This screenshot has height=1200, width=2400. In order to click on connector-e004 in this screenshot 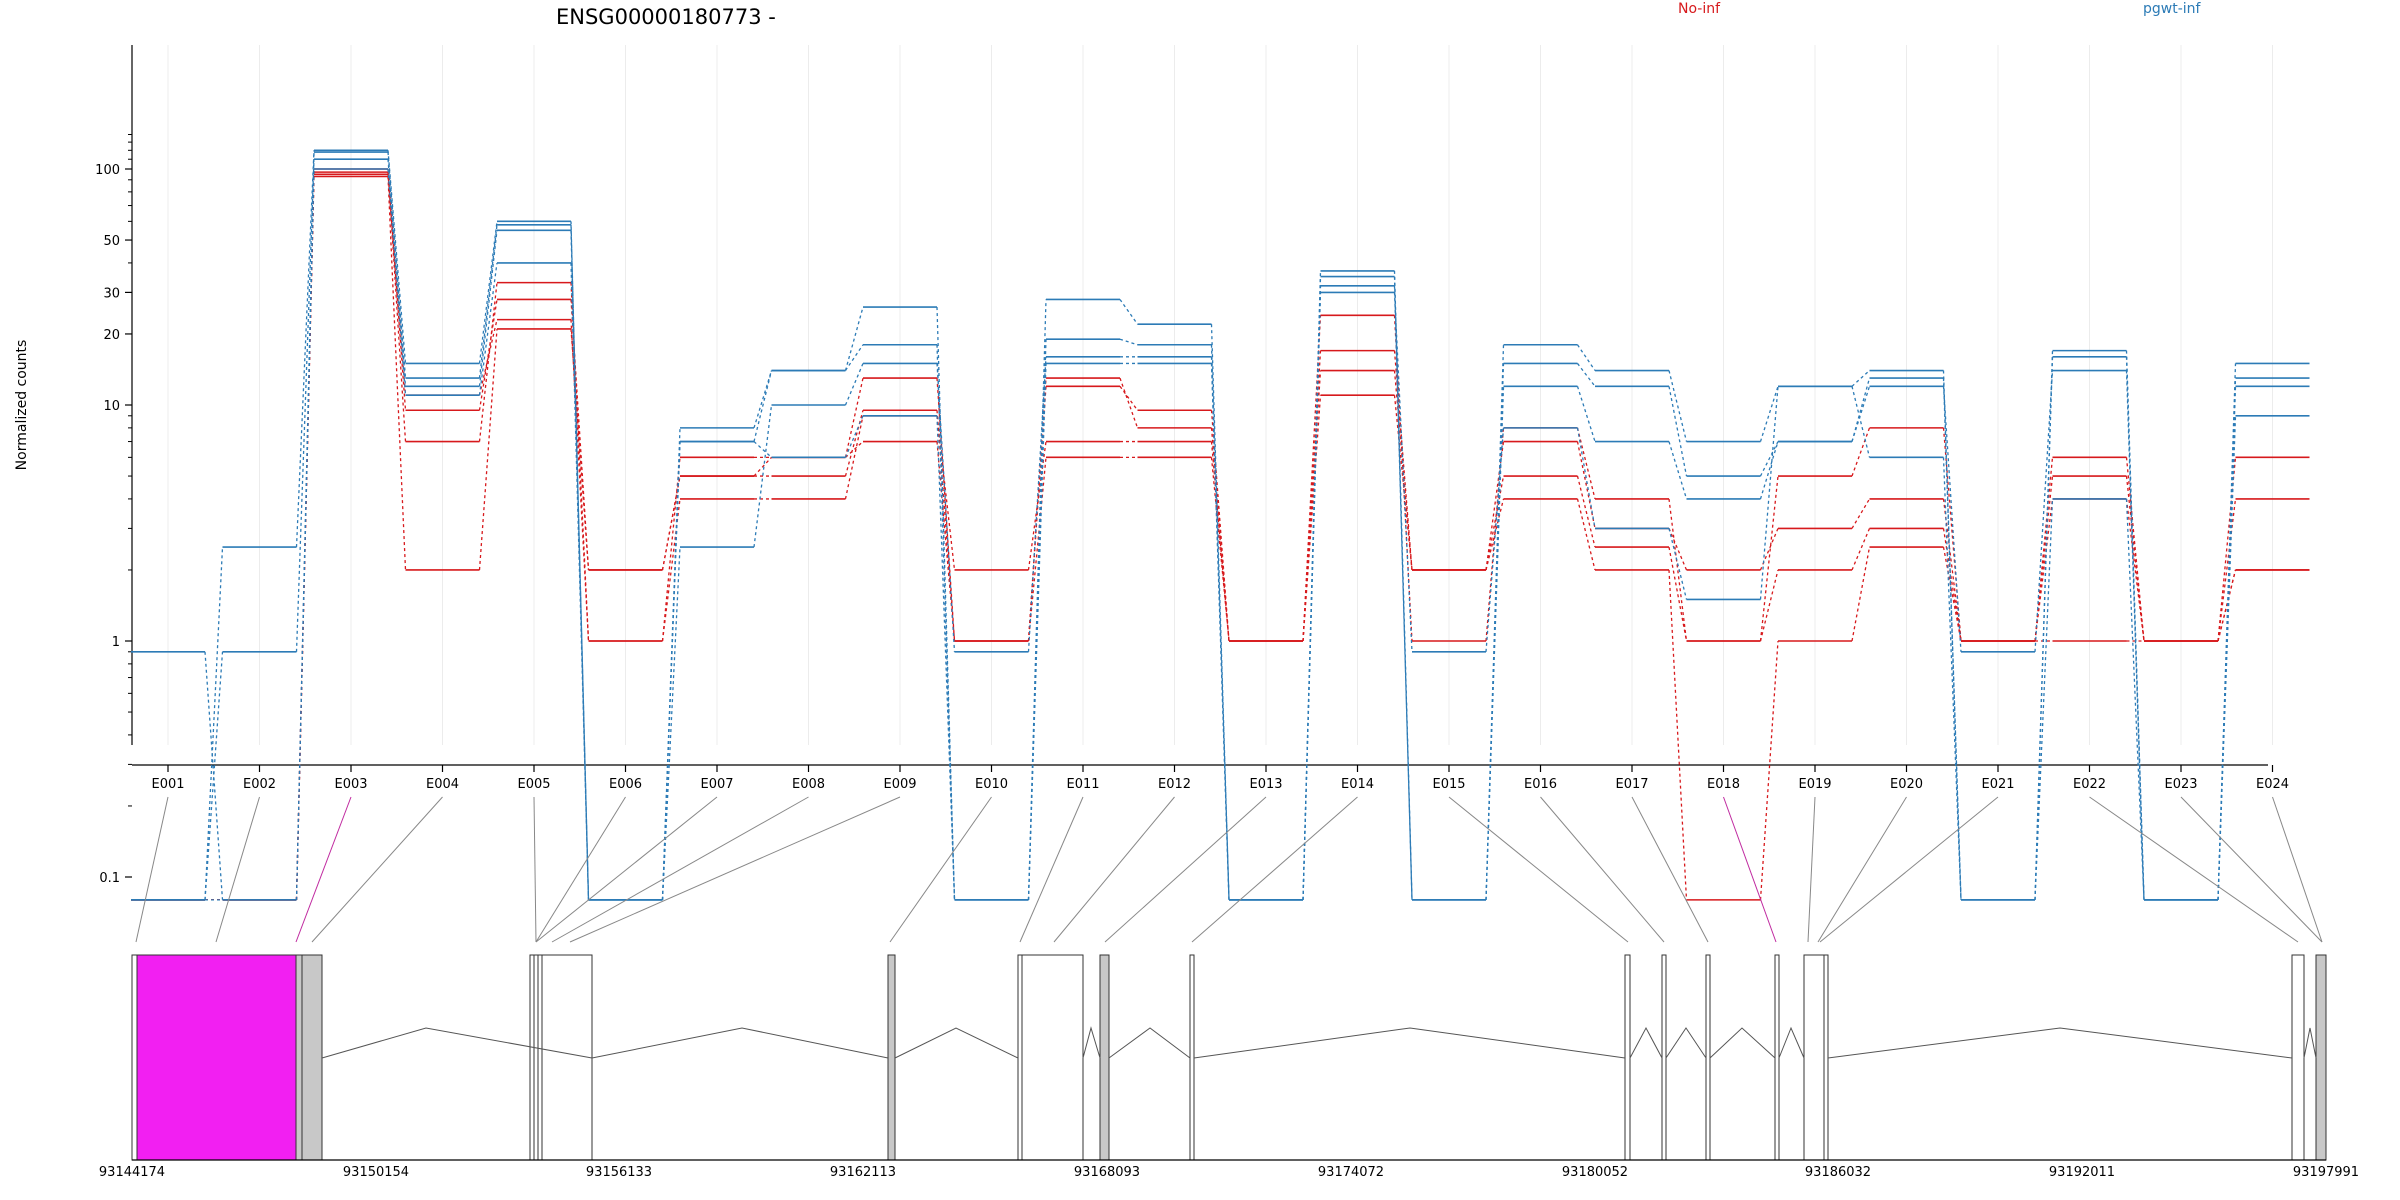, I will do `click(377, 869)`.